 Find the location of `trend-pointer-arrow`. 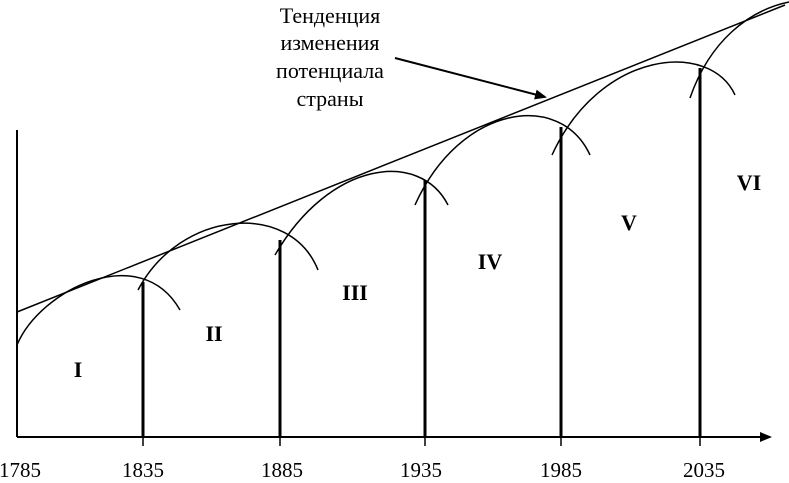

trend-pointer-arrow is located at coordinates (470, 78).